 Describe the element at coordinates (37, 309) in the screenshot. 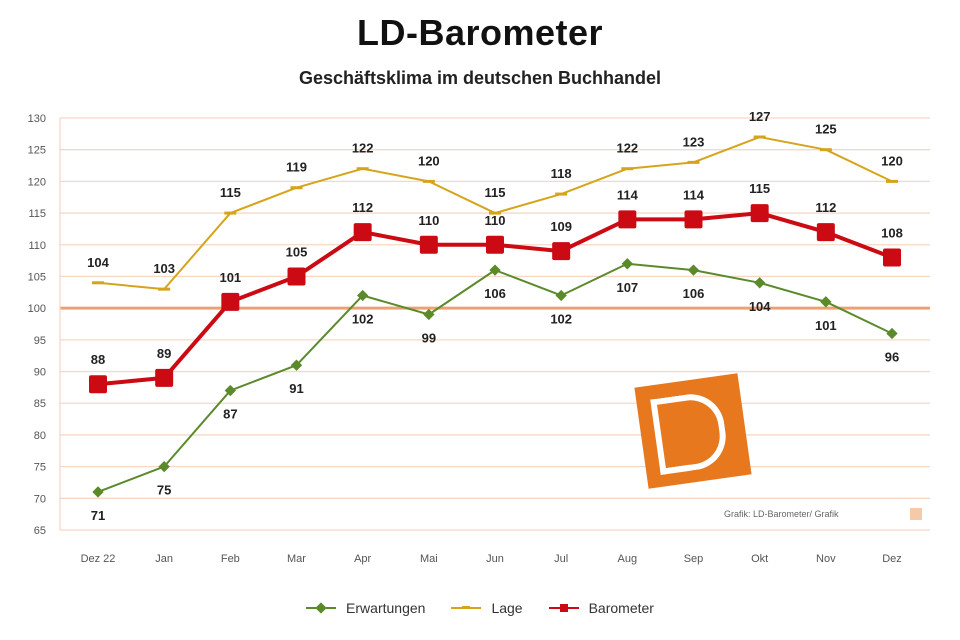

I see `y-tick-label: 100` at that location.